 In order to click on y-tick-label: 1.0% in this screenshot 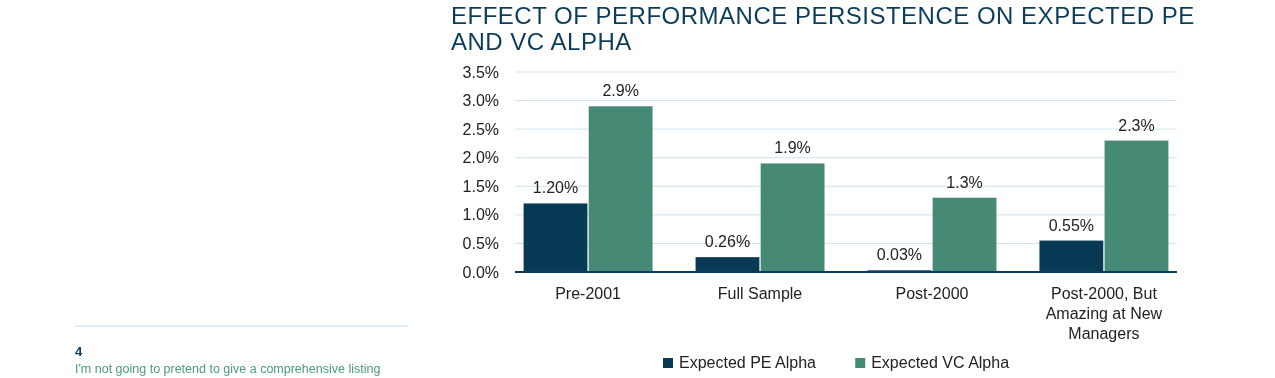, I will do `click(480, 215)`.